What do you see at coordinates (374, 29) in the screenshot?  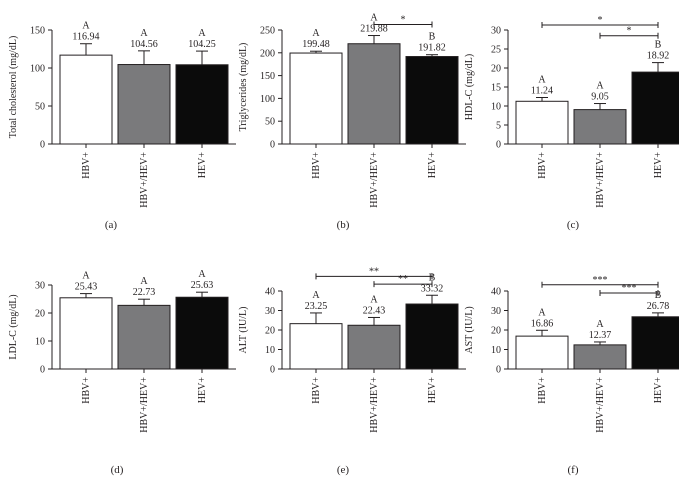 I see `data-label: 219.88` at bounding box center [374, 29].